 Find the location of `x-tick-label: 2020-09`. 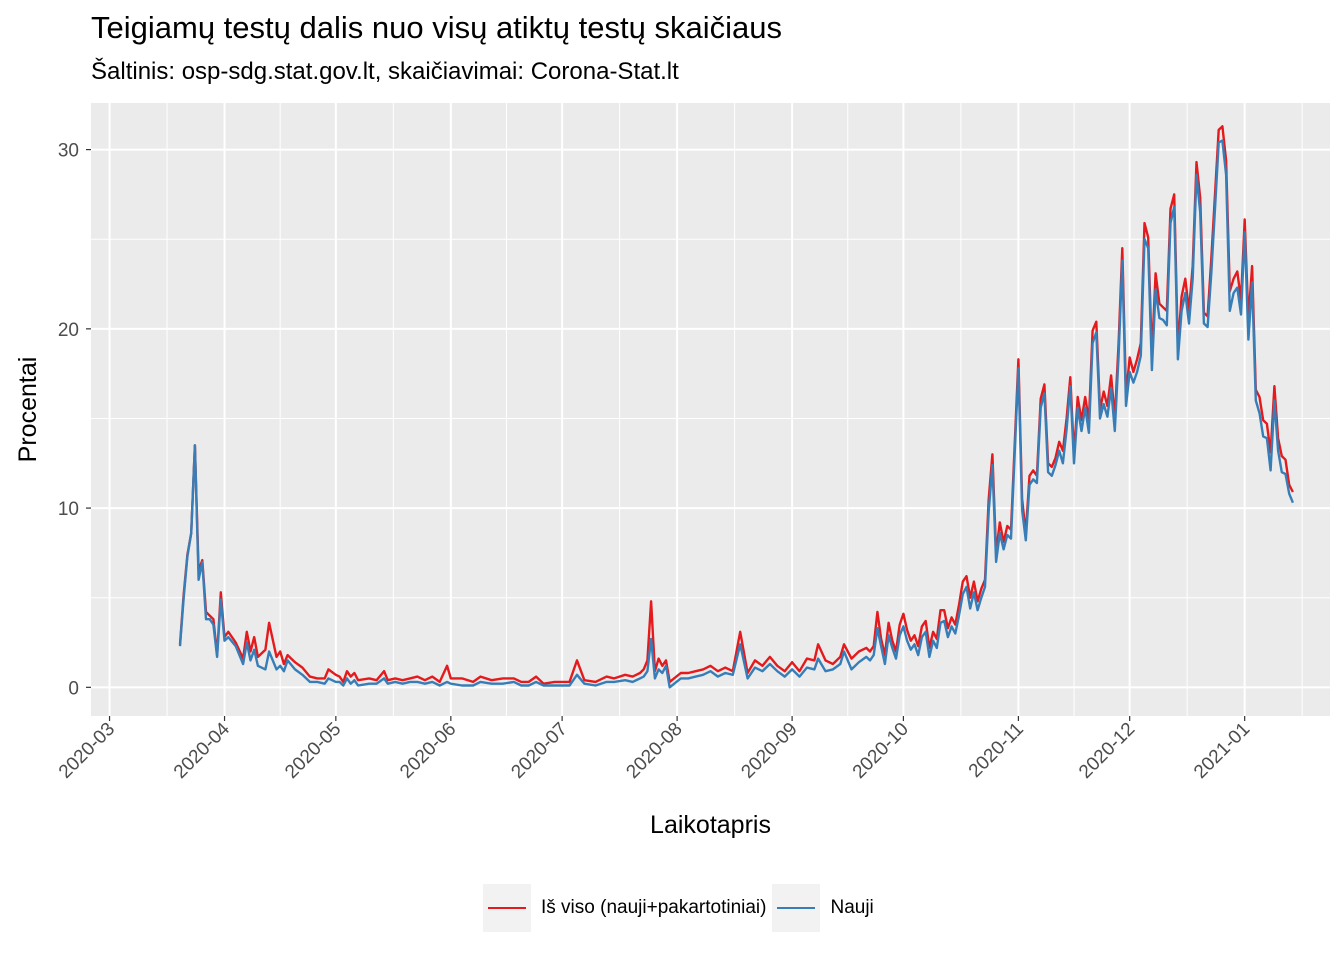

x-tick-label: 2020-09 is located at coordinates (769, 751).